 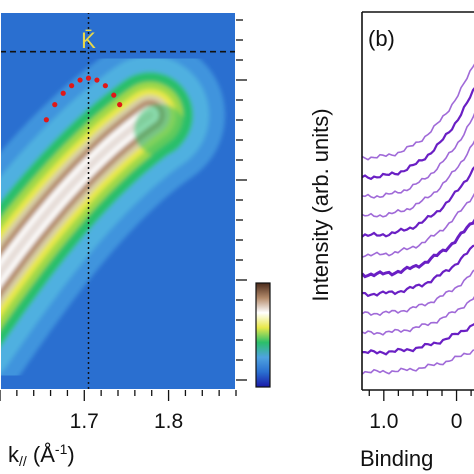 What do you see at coordinates (168, 421) in the screenshot?
I see `x-tick-label: 1.8` at bounding box center [168, 421].